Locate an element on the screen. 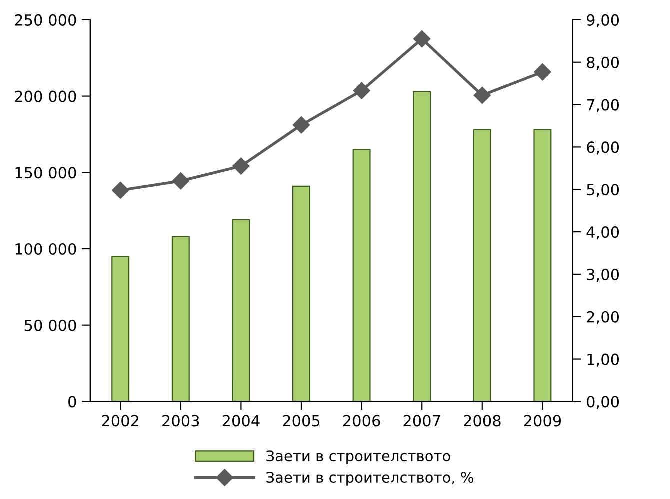  y-tick-label: 150 000 is located at coordinates (46, 173).